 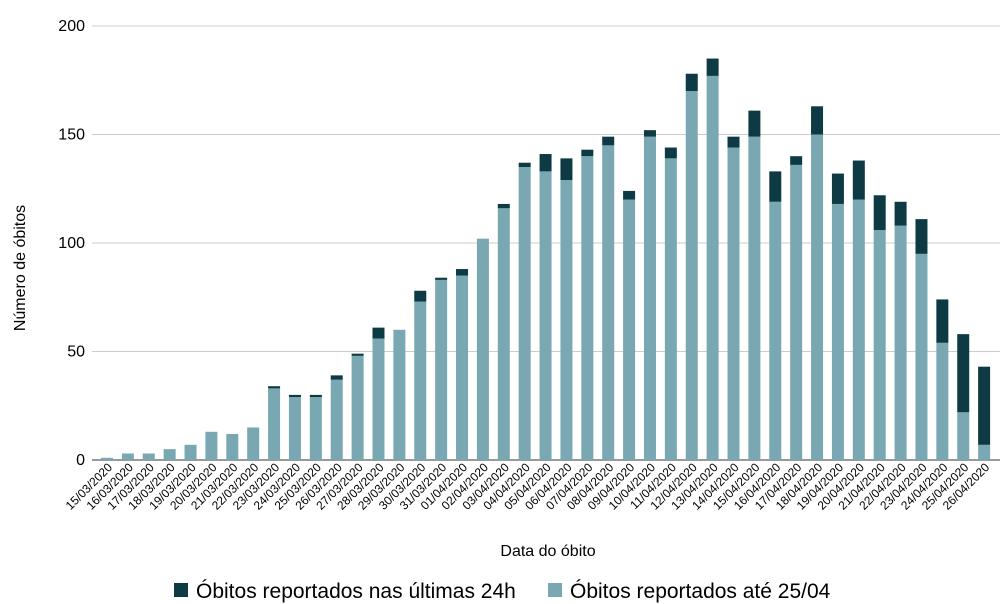 What do you see at coordinates (20, 268) in the screenshot?
I see `y-axis-label: Número de óbitos` at bounding box center [20, 268].